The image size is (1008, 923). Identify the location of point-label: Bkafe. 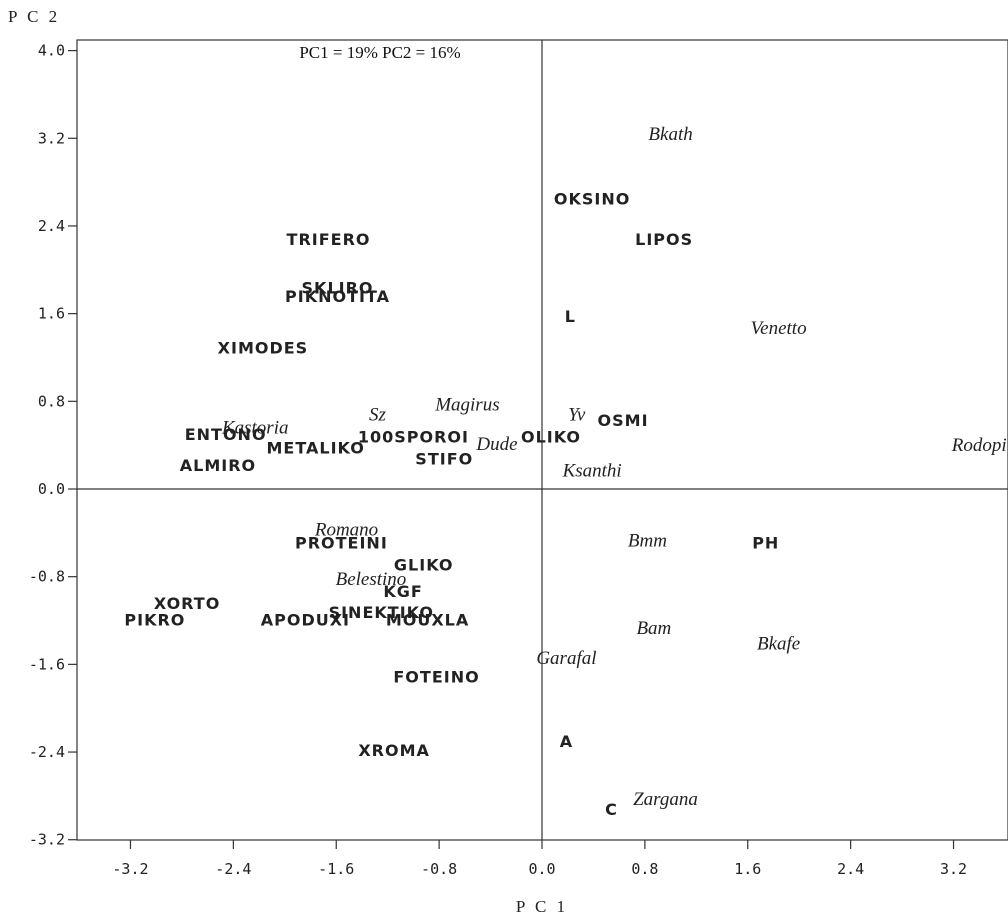
(778, 644).